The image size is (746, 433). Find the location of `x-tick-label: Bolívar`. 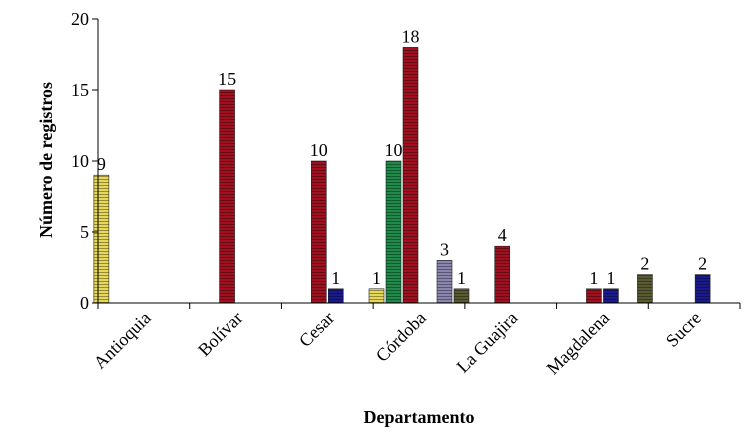

x-tick-label: Bolívar is located at coordinates (220, 334).